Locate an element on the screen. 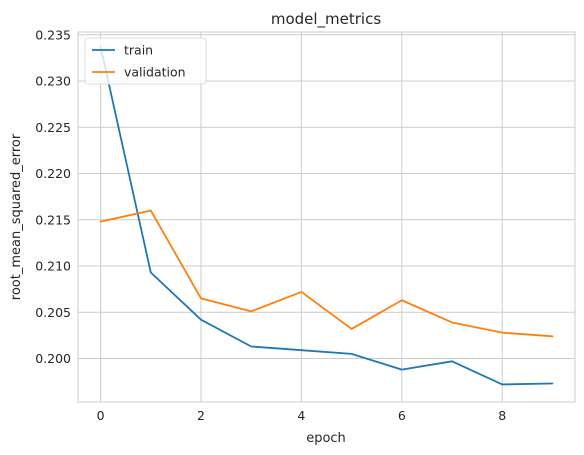 Image resolution: width=584 pixels, height=455 pixels. y-tick-label: 0.205 is located at coordinates (53, 312).